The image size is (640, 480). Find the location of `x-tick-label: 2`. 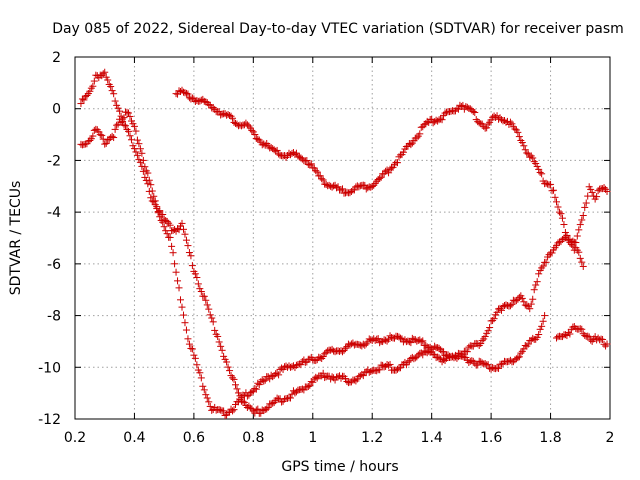

x-tick-label: 2 is located at coordinates (610, 438).